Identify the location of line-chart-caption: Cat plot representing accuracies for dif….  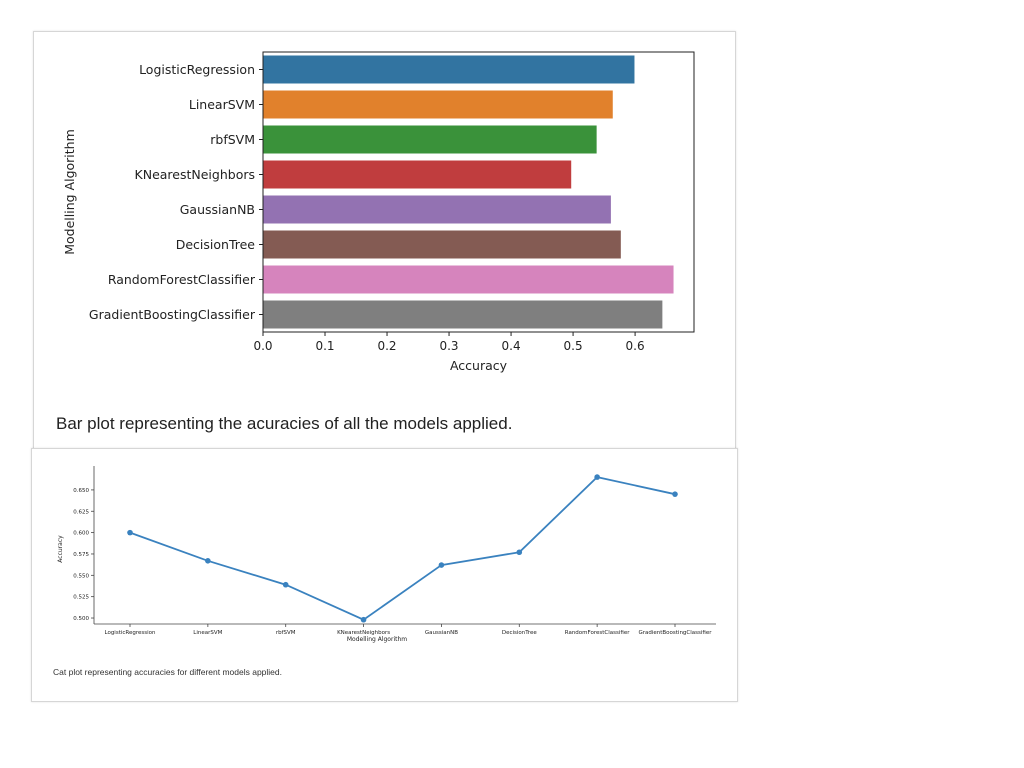
(167, 672).